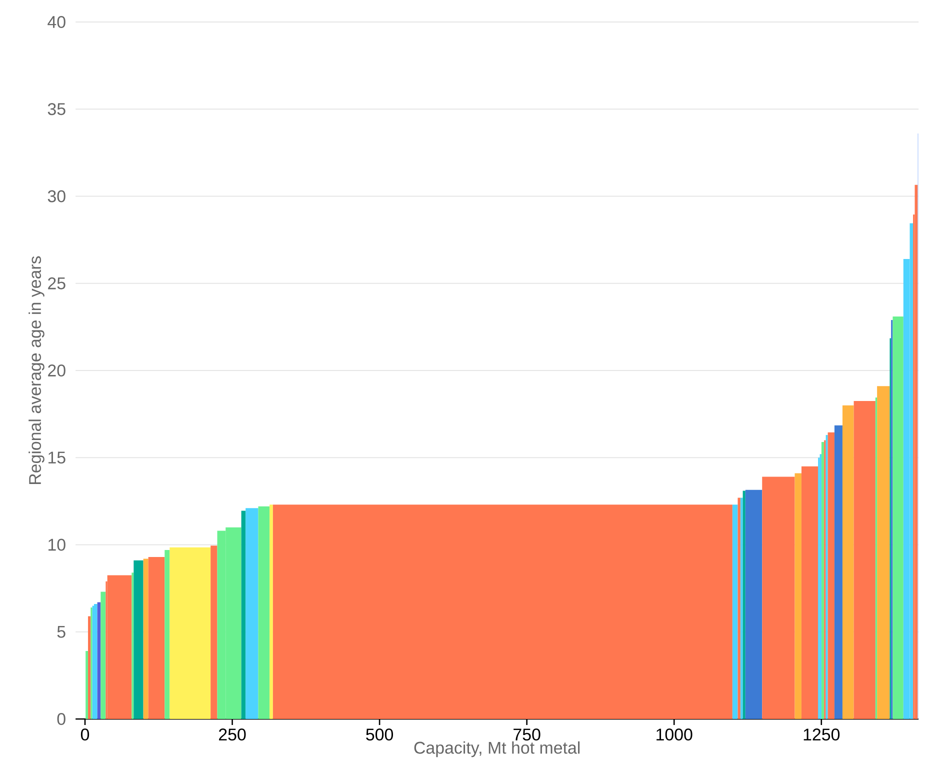 Image resolution: width=928 pixels, height=781 pixels. What do you see at coordinates (36, 370) in the screenshot?
I see `y-axis-title: Regional average age in years` at bounding box center [36, 370].